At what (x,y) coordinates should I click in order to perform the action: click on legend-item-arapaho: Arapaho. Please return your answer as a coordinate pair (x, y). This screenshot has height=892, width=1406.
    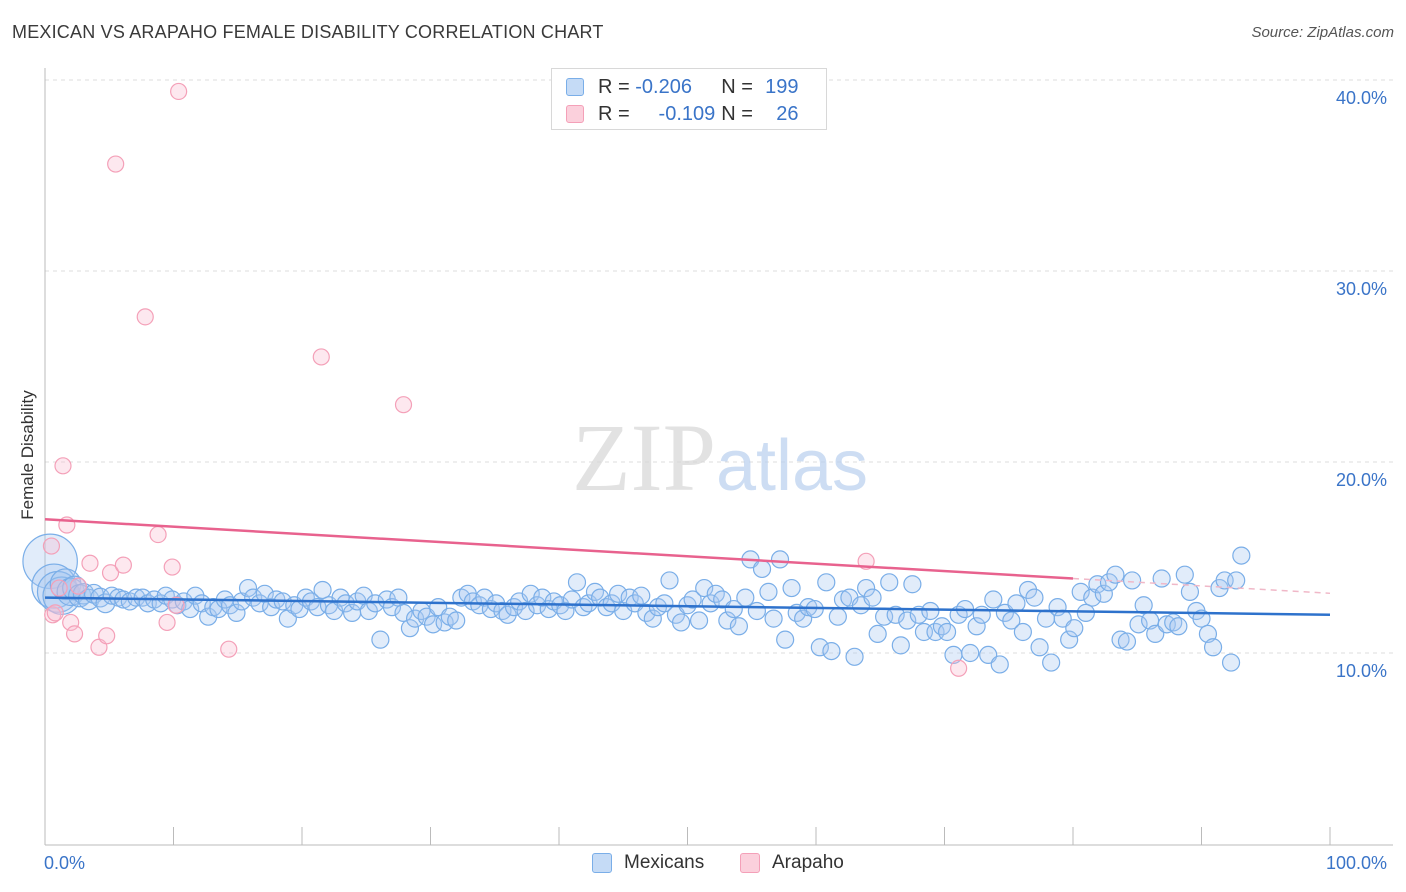
    Looking at the image, I should click on (792, 863).